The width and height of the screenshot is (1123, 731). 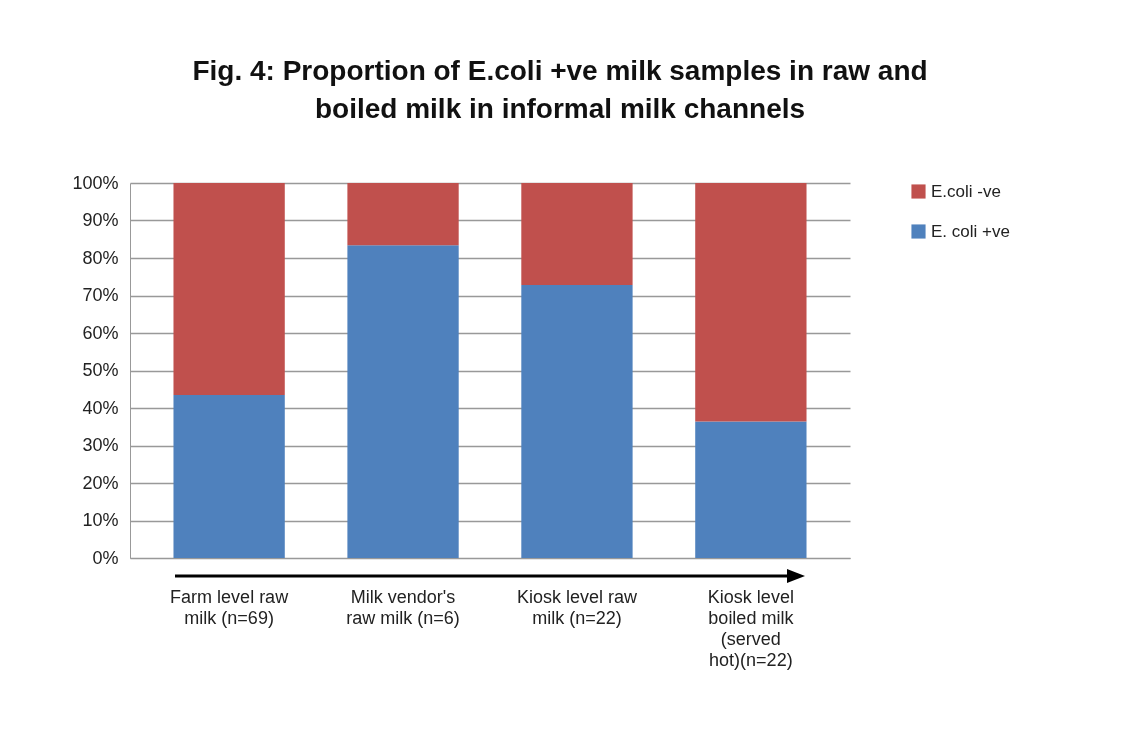 I want to click on chart-title: Fig. 4: Proportion of E.coli +ve milk samples in raw and boiled milk in informal milk channels, so click(x=560, y=89).